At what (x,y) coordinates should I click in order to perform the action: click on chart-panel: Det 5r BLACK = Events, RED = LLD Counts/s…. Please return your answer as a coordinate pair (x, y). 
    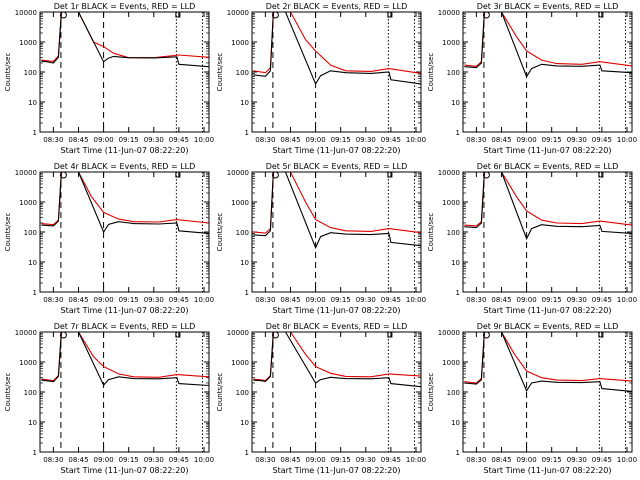
    Looking at the image, I should click on (321, 238).